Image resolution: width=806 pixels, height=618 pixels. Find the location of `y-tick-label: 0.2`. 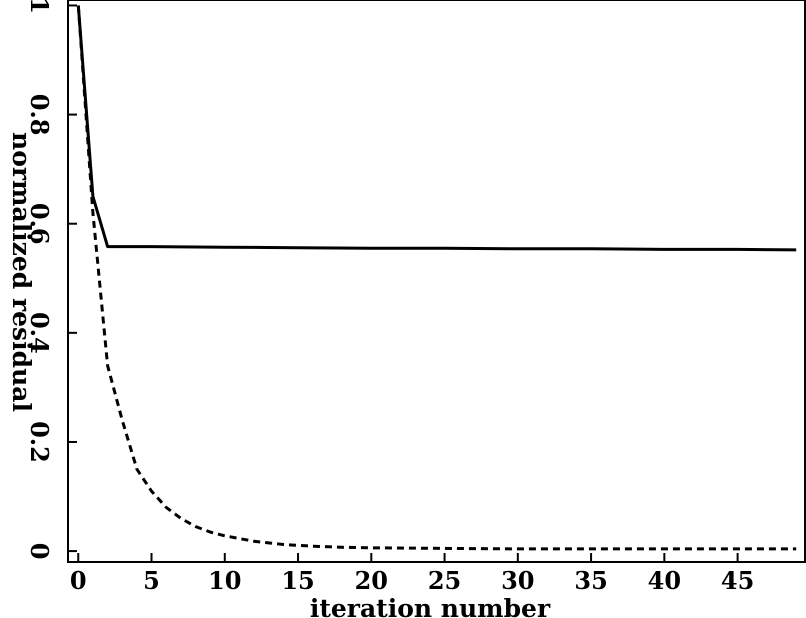

y-tick-label: 0.2 is located at coordinates (39, 442).